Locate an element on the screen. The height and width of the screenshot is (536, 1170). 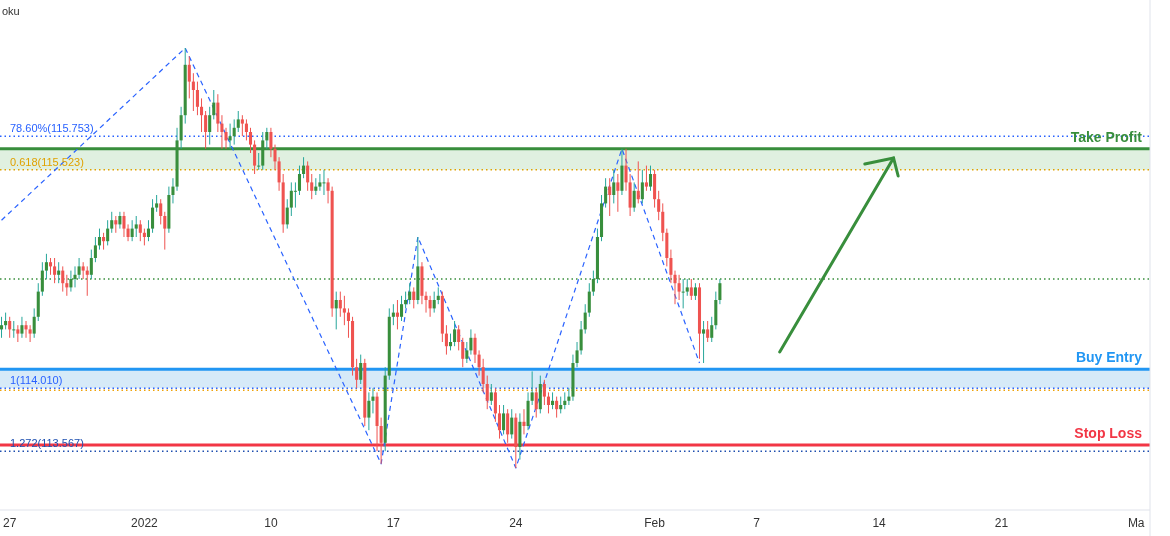
ref-line-label: Buy Entry is located at coordinates (1109, 357).